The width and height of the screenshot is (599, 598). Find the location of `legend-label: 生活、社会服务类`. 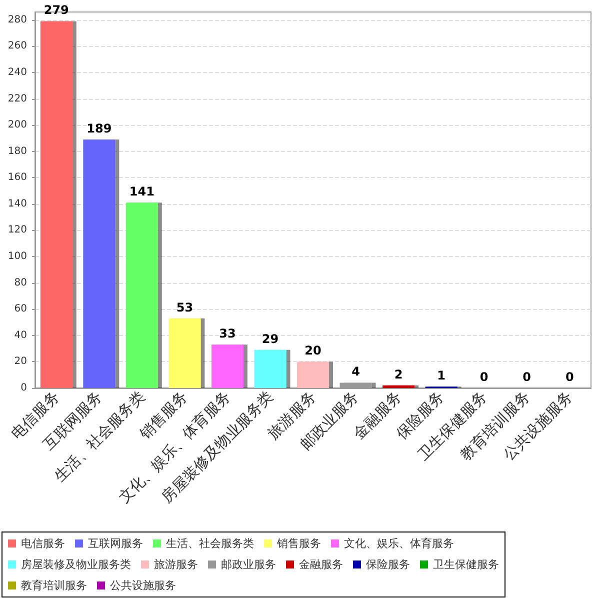

legend-label: 生活、社会服务类 is located at coordinates (210, 543).